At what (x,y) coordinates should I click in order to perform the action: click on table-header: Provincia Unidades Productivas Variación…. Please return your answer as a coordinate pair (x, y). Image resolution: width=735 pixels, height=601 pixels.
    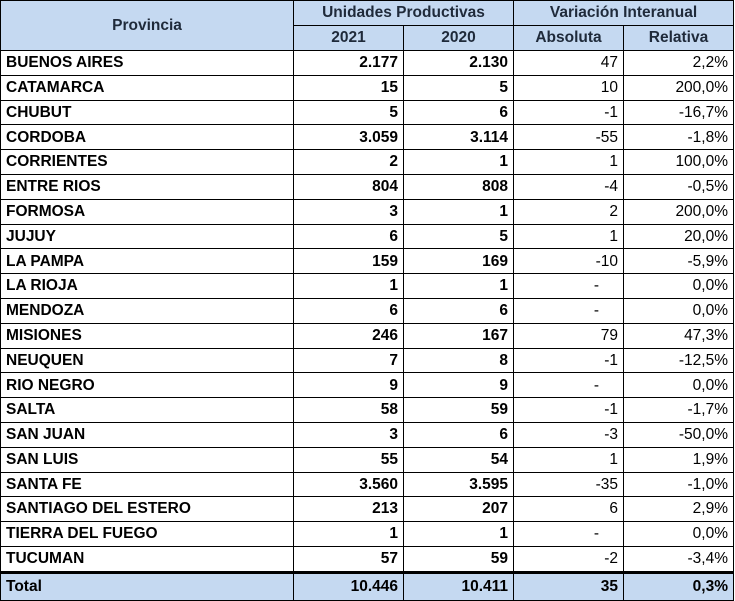
    Looking at the image, I should click on (367, 25).